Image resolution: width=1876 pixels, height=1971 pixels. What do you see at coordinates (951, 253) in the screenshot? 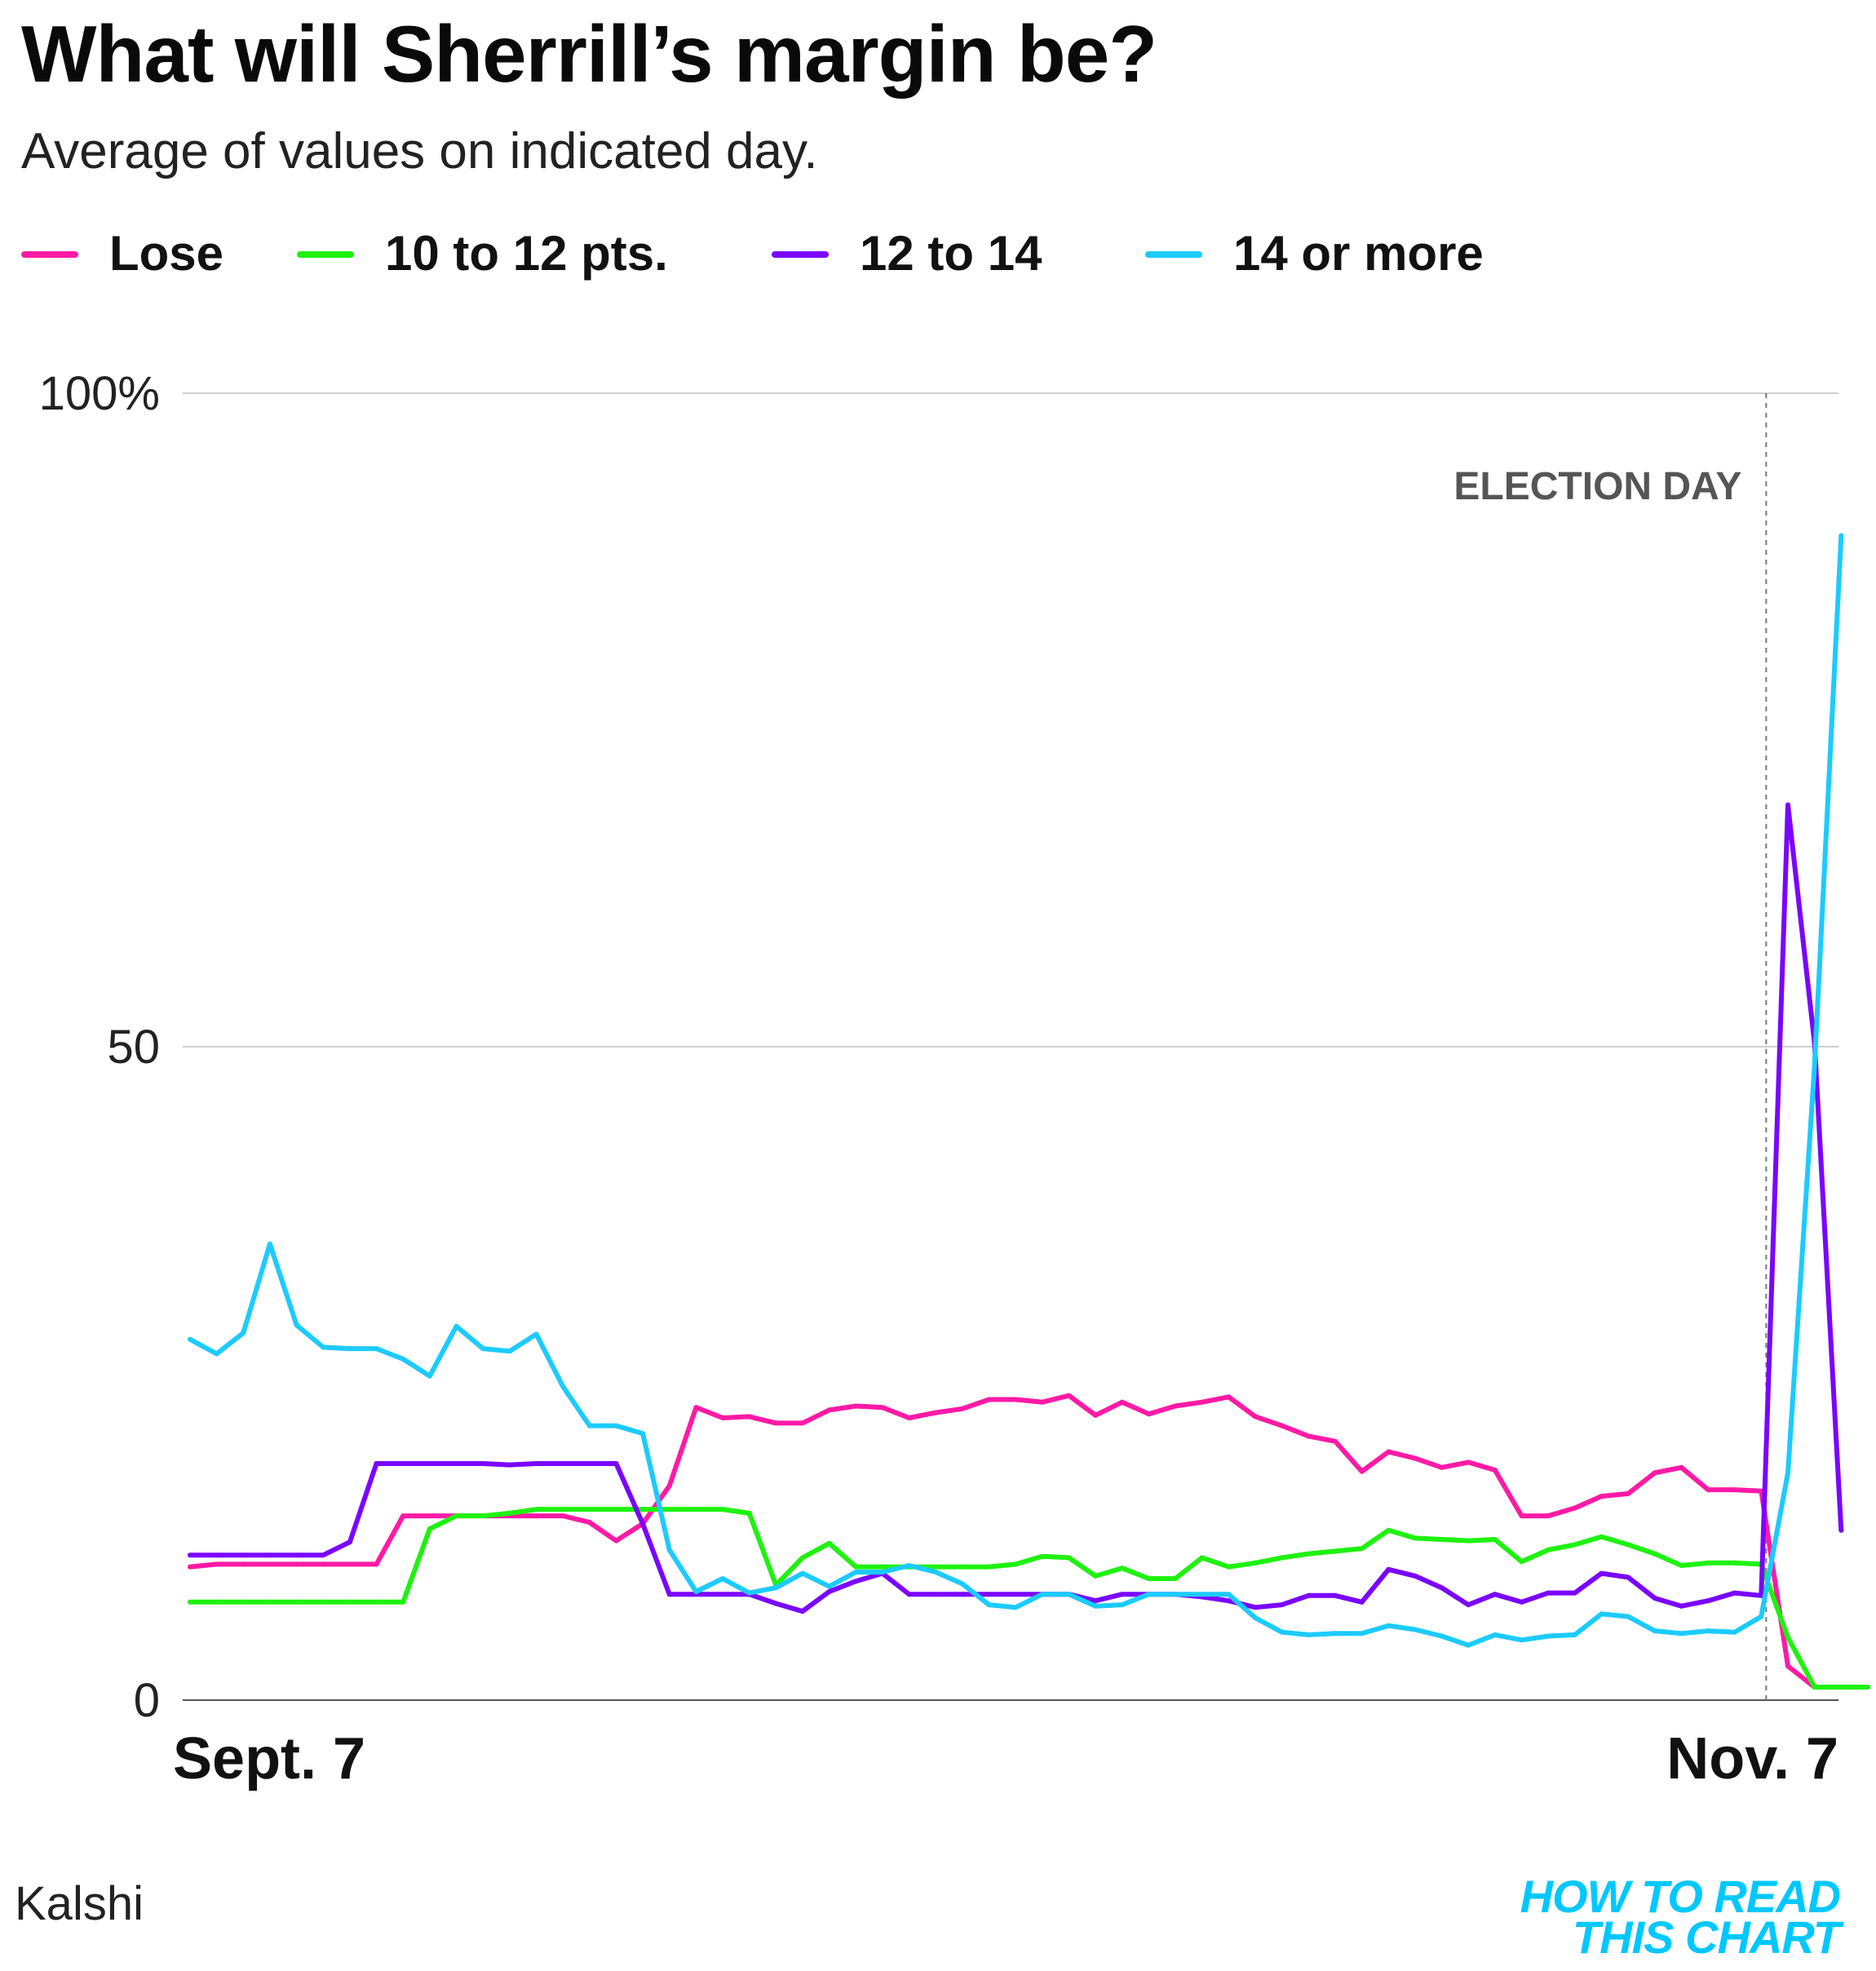
I see `legend-label-12-to-14: 12 to 14` at bounding box center [951, 253].